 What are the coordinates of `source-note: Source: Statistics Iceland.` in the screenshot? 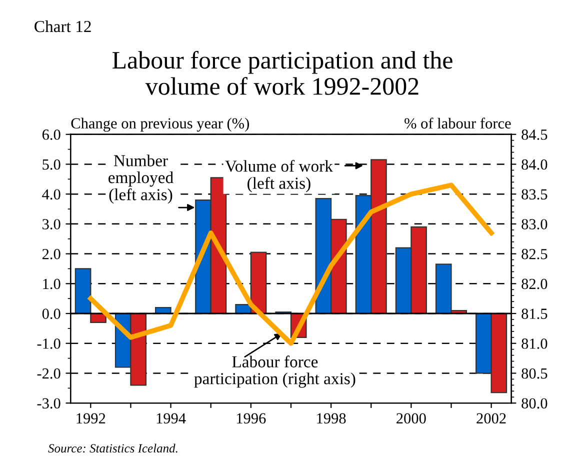 It's located at (113, 448).